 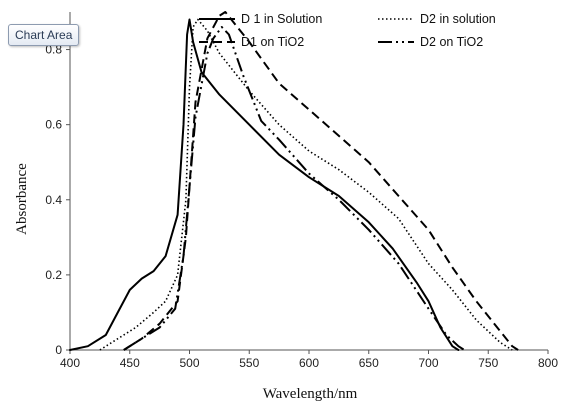 What do you see at coordinates (310, 394) in the screenshot?
I see `x-axis-title: Wavelength/nm` at bounding box center [310, 394].